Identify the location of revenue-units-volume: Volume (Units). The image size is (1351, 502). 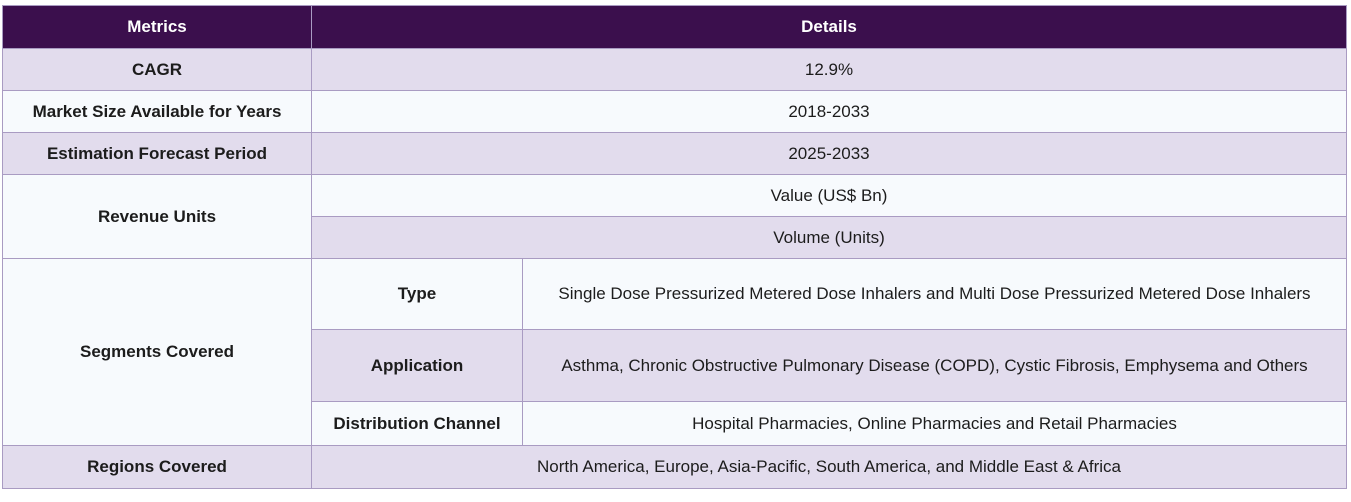
(829, 237).